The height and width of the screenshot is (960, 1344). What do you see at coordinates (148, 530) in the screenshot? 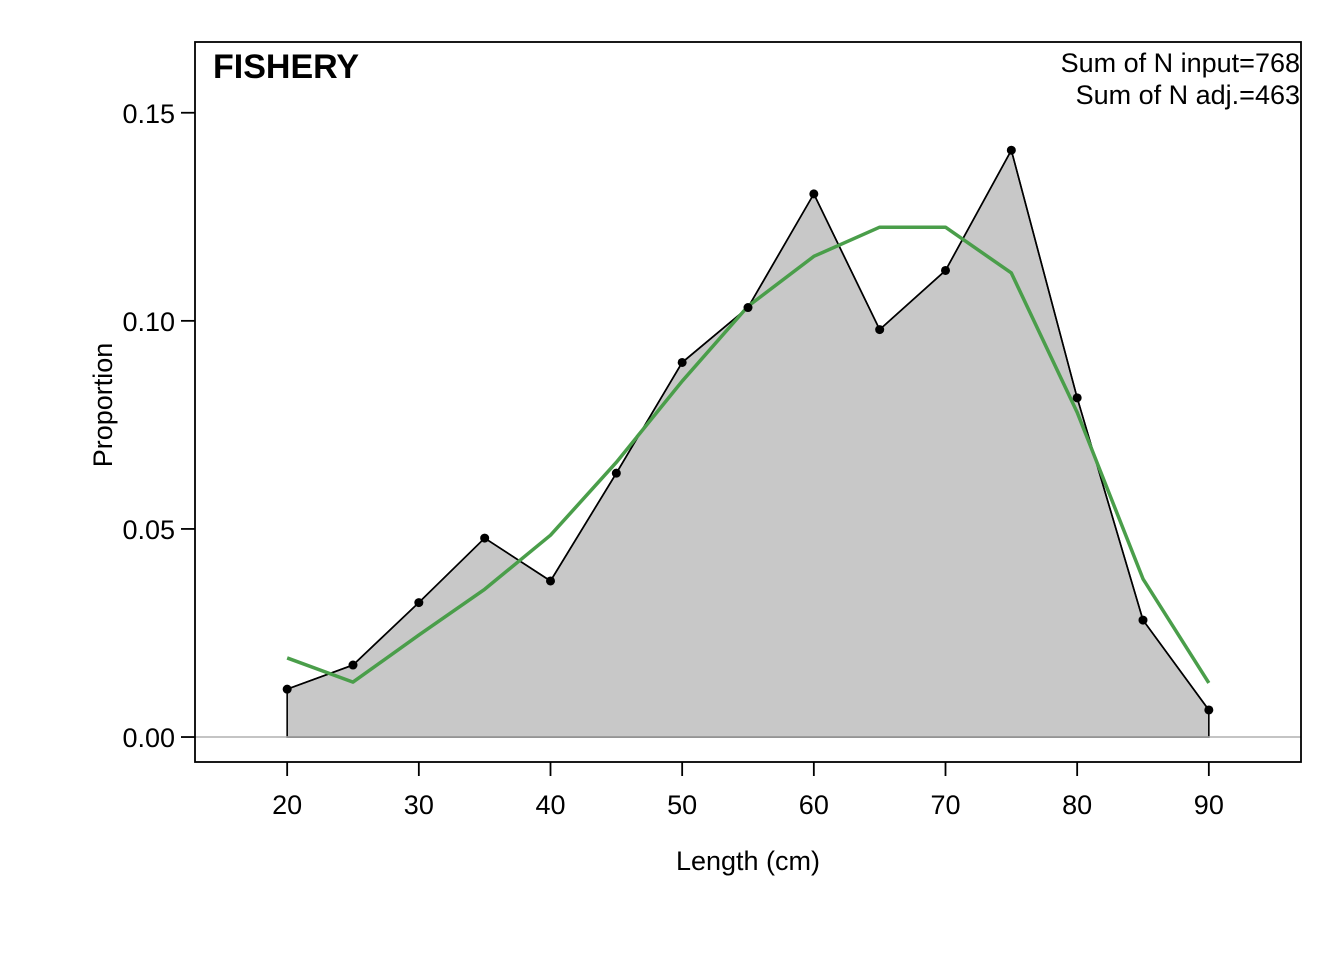
I see `y-tick-label: 0.05` at bounding box center [148, 530].